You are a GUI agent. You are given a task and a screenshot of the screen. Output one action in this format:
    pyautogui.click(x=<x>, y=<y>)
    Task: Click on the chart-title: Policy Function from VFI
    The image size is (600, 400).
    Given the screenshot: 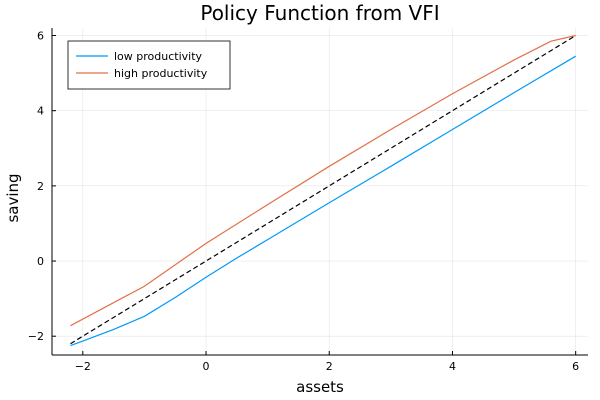 What is the action you would take?
    pyautogui.click(x=319, y=13)
    